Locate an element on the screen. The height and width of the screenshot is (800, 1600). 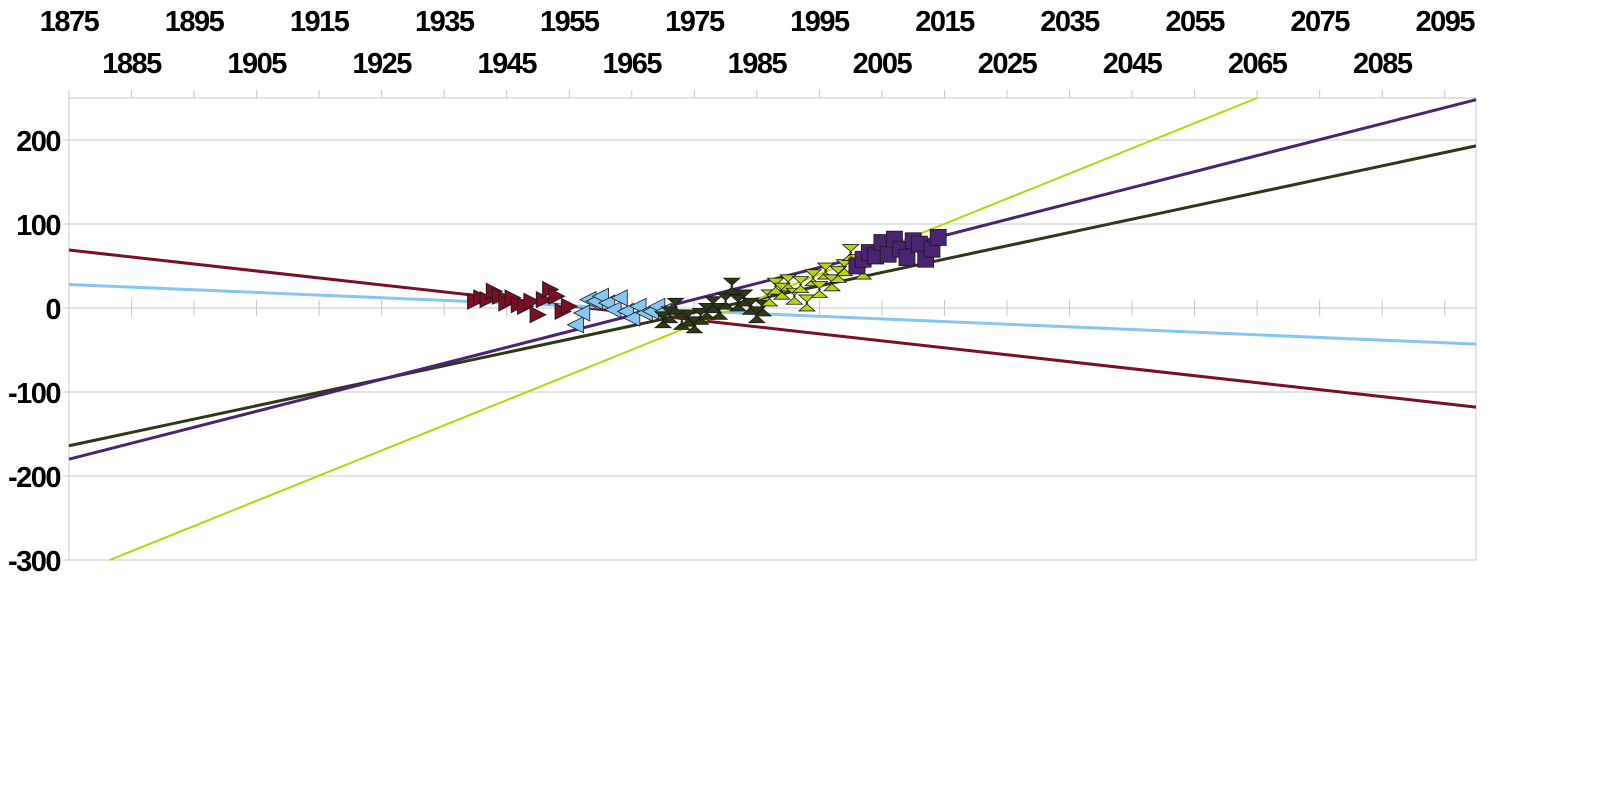
x-tick-label-1945: 1945 is located at coordinates (507, 64).